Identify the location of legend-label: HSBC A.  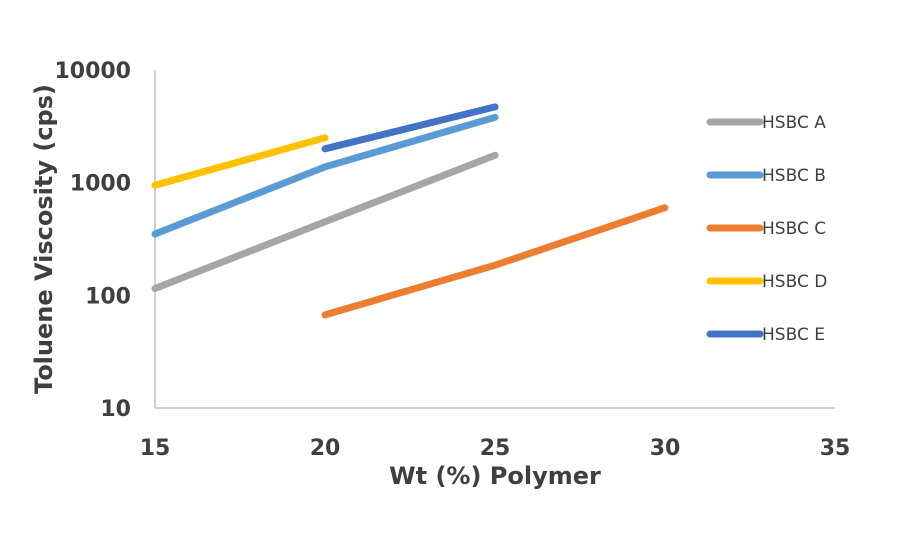
(794, 123).